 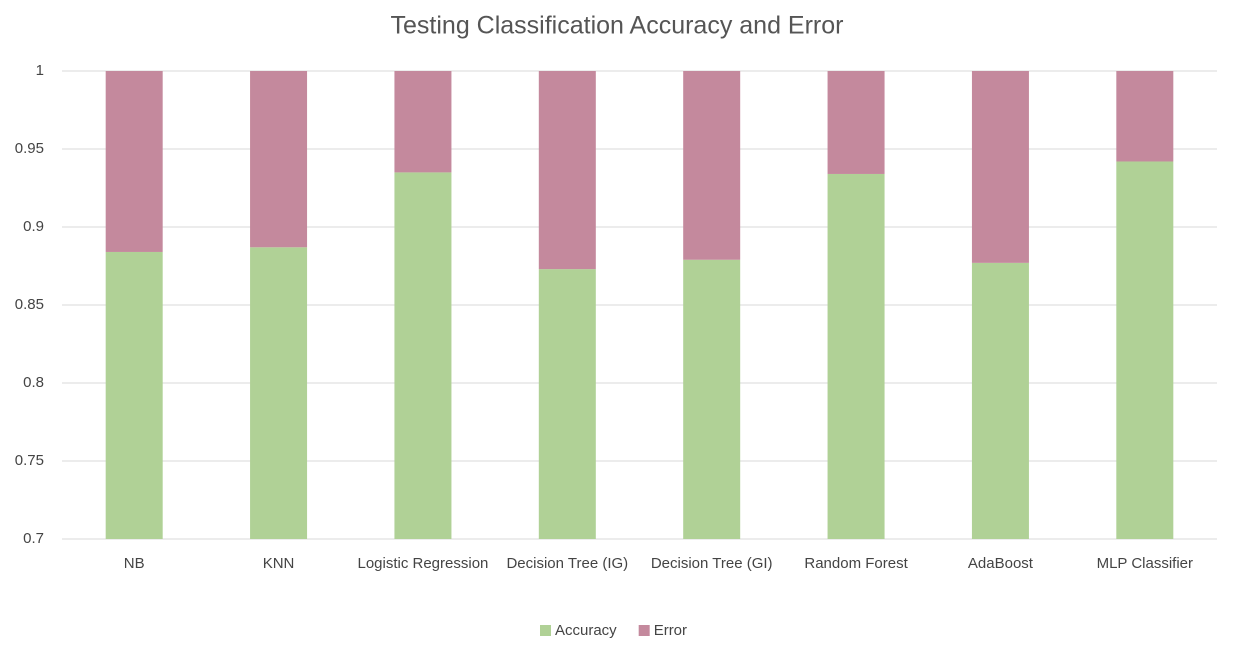 I want to click on y-tick-label: 0.95, so click(x=29, y=148).